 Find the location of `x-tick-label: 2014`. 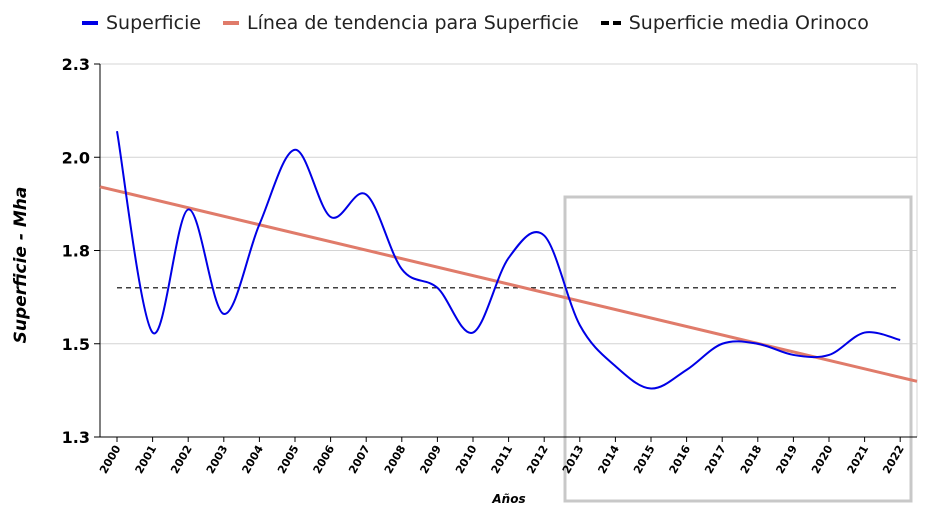

x-tick-label: 2014 is located at coordinates (608, 459).